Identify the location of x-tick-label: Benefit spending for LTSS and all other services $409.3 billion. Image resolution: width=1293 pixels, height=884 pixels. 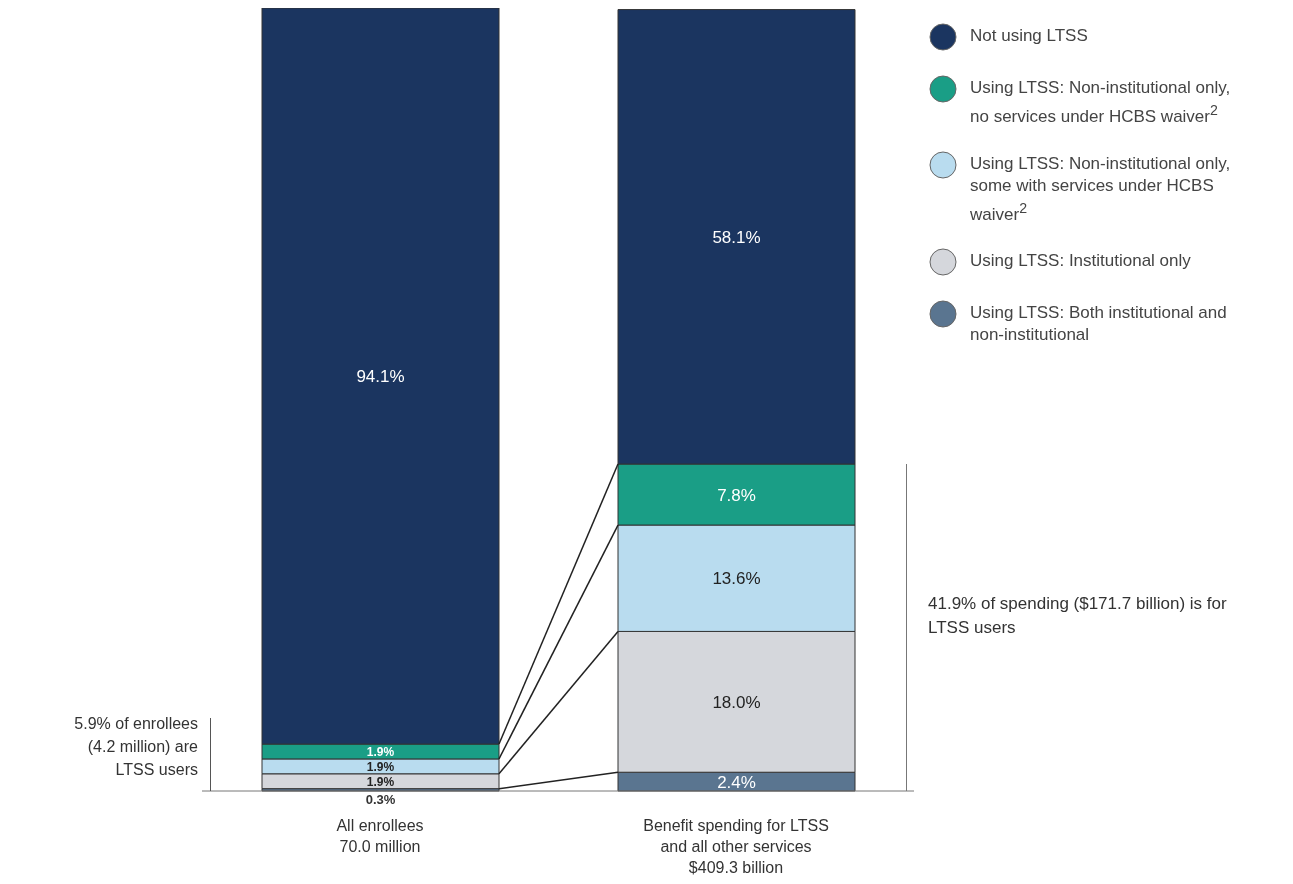
(736, 846).